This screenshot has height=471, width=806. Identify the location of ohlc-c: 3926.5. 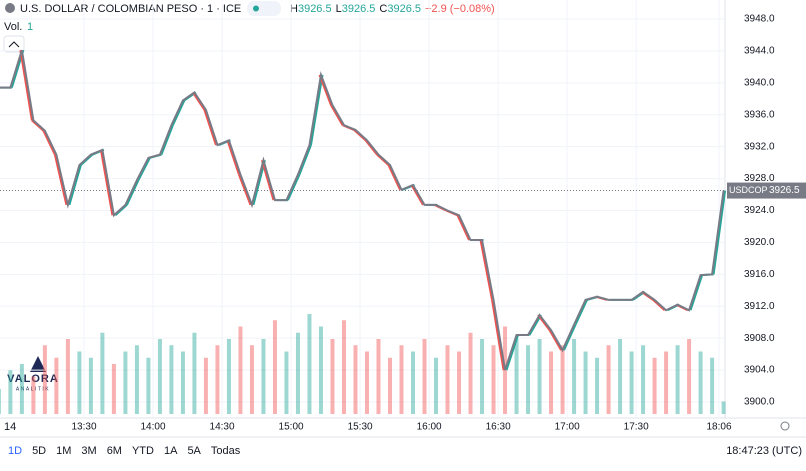
(404, 9).